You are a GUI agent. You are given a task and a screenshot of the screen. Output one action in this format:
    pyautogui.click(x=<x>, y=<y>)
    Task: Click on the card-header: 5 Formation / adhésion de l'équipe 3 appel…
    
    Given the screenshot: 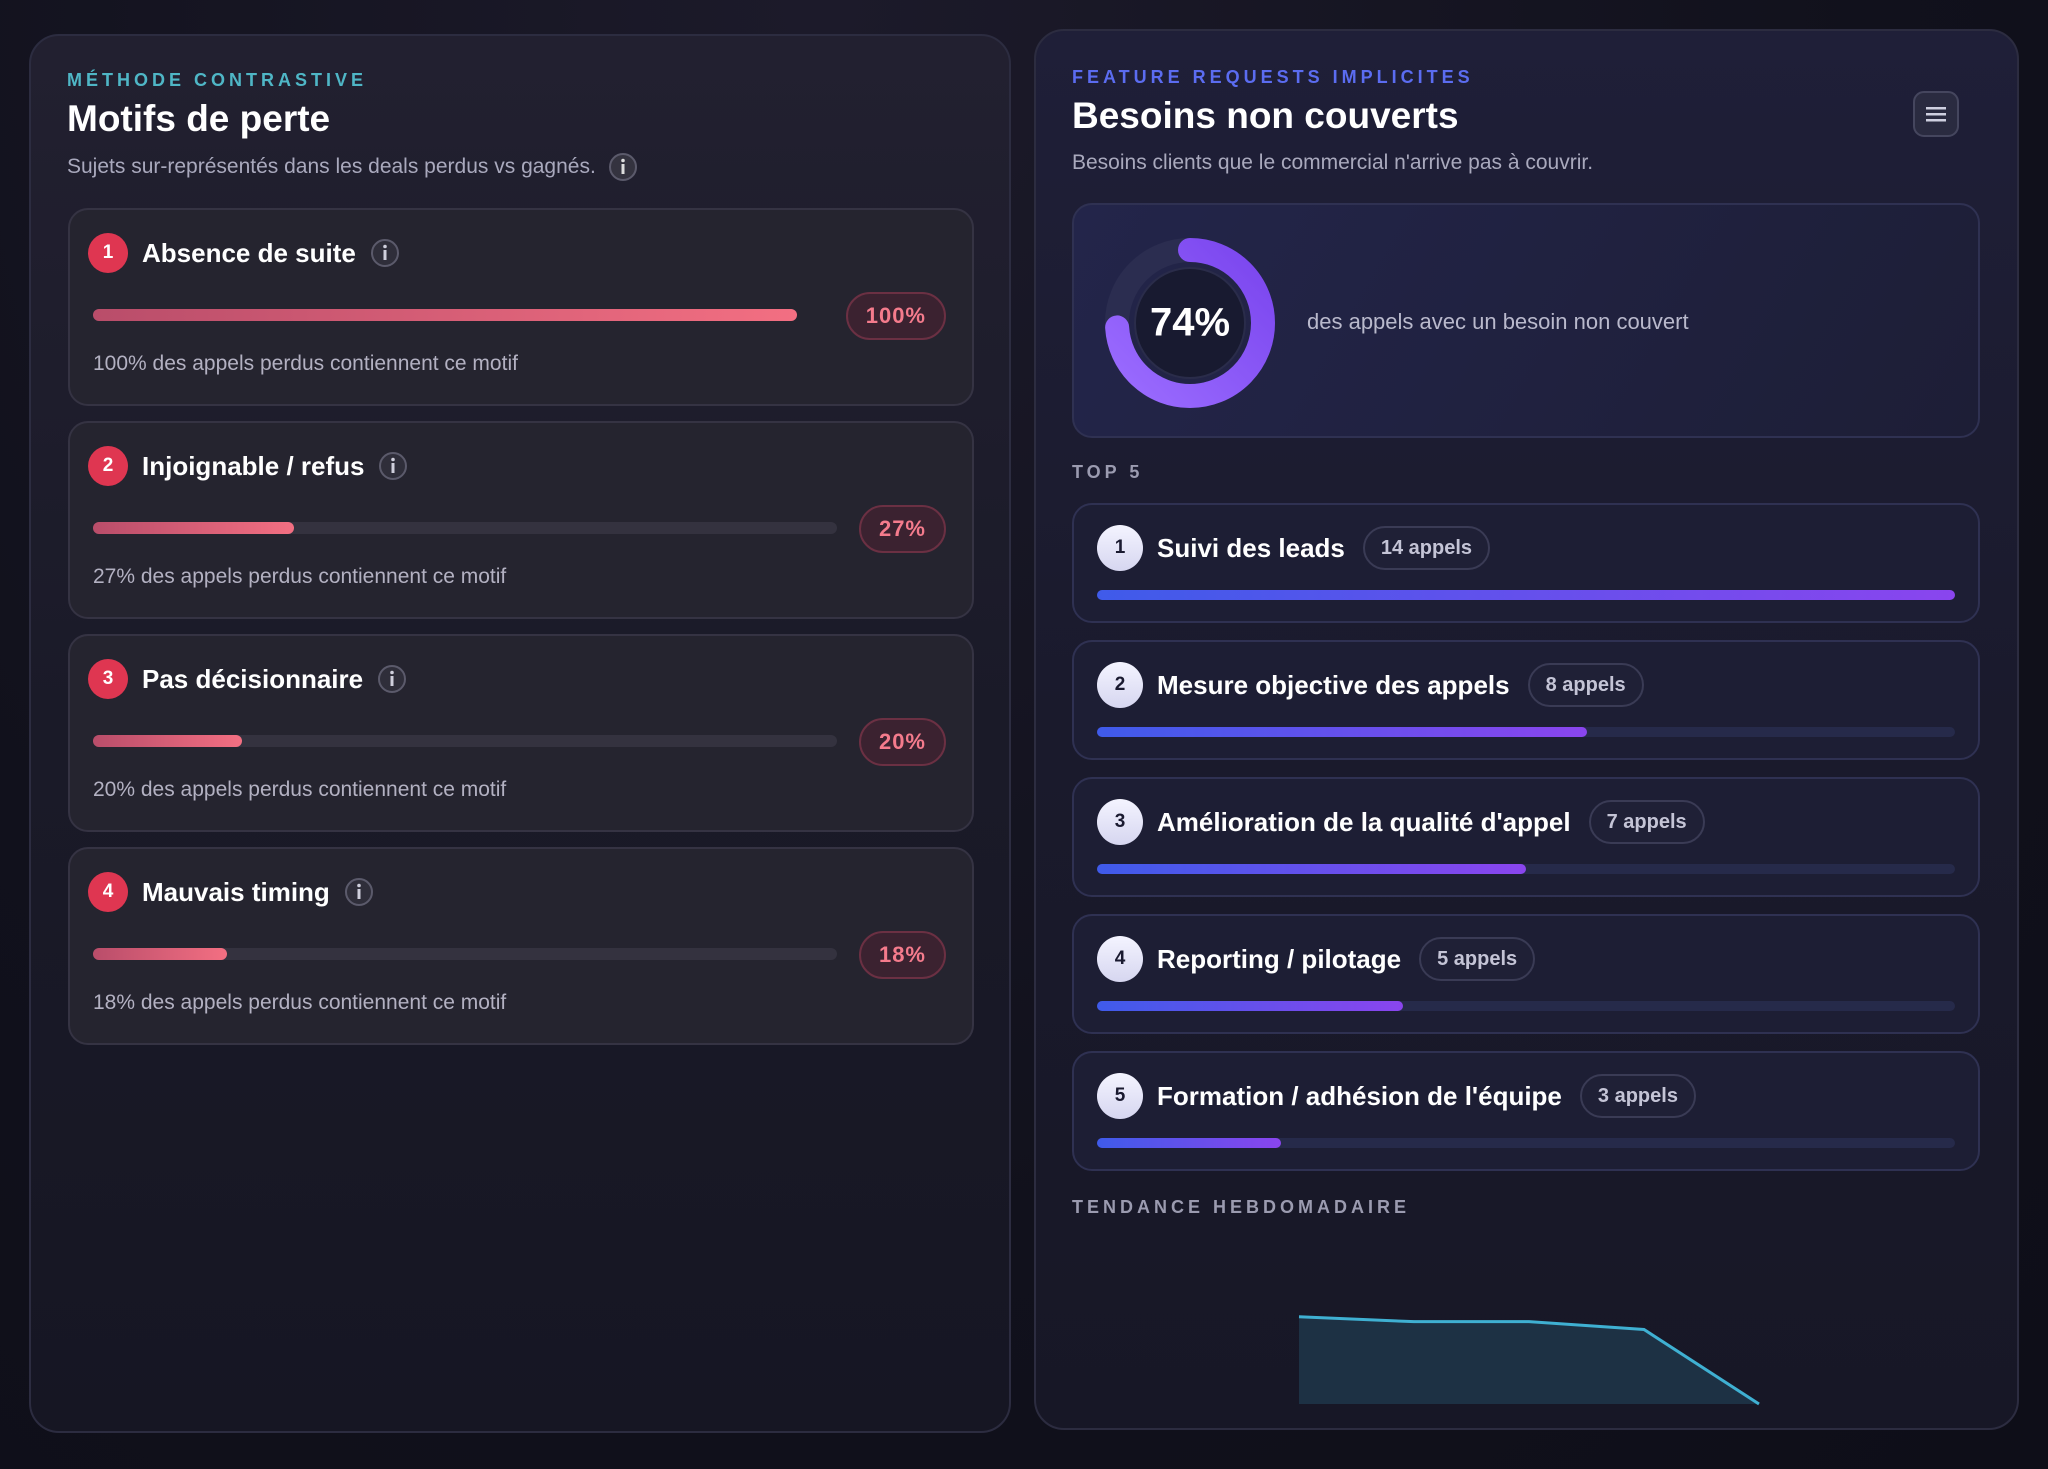 What is the action you would take?
    pyautogui.click(x=1396, y=1096)
    